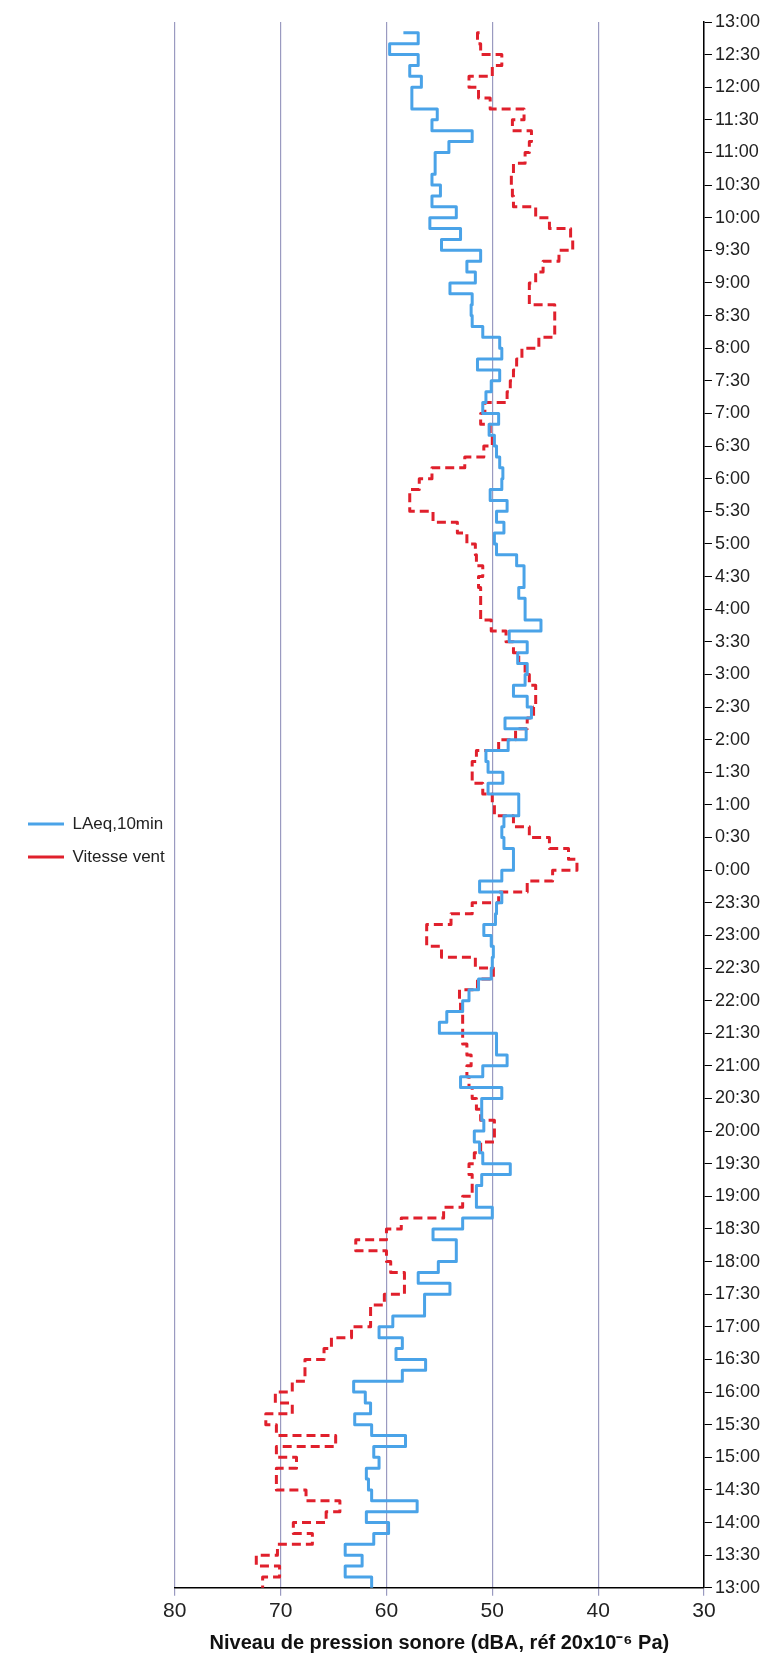  What do you see at coordinates (118, 823) in the screenshot?
I see `legend-label: LAeq,10min` at bounding box center [118, 823].